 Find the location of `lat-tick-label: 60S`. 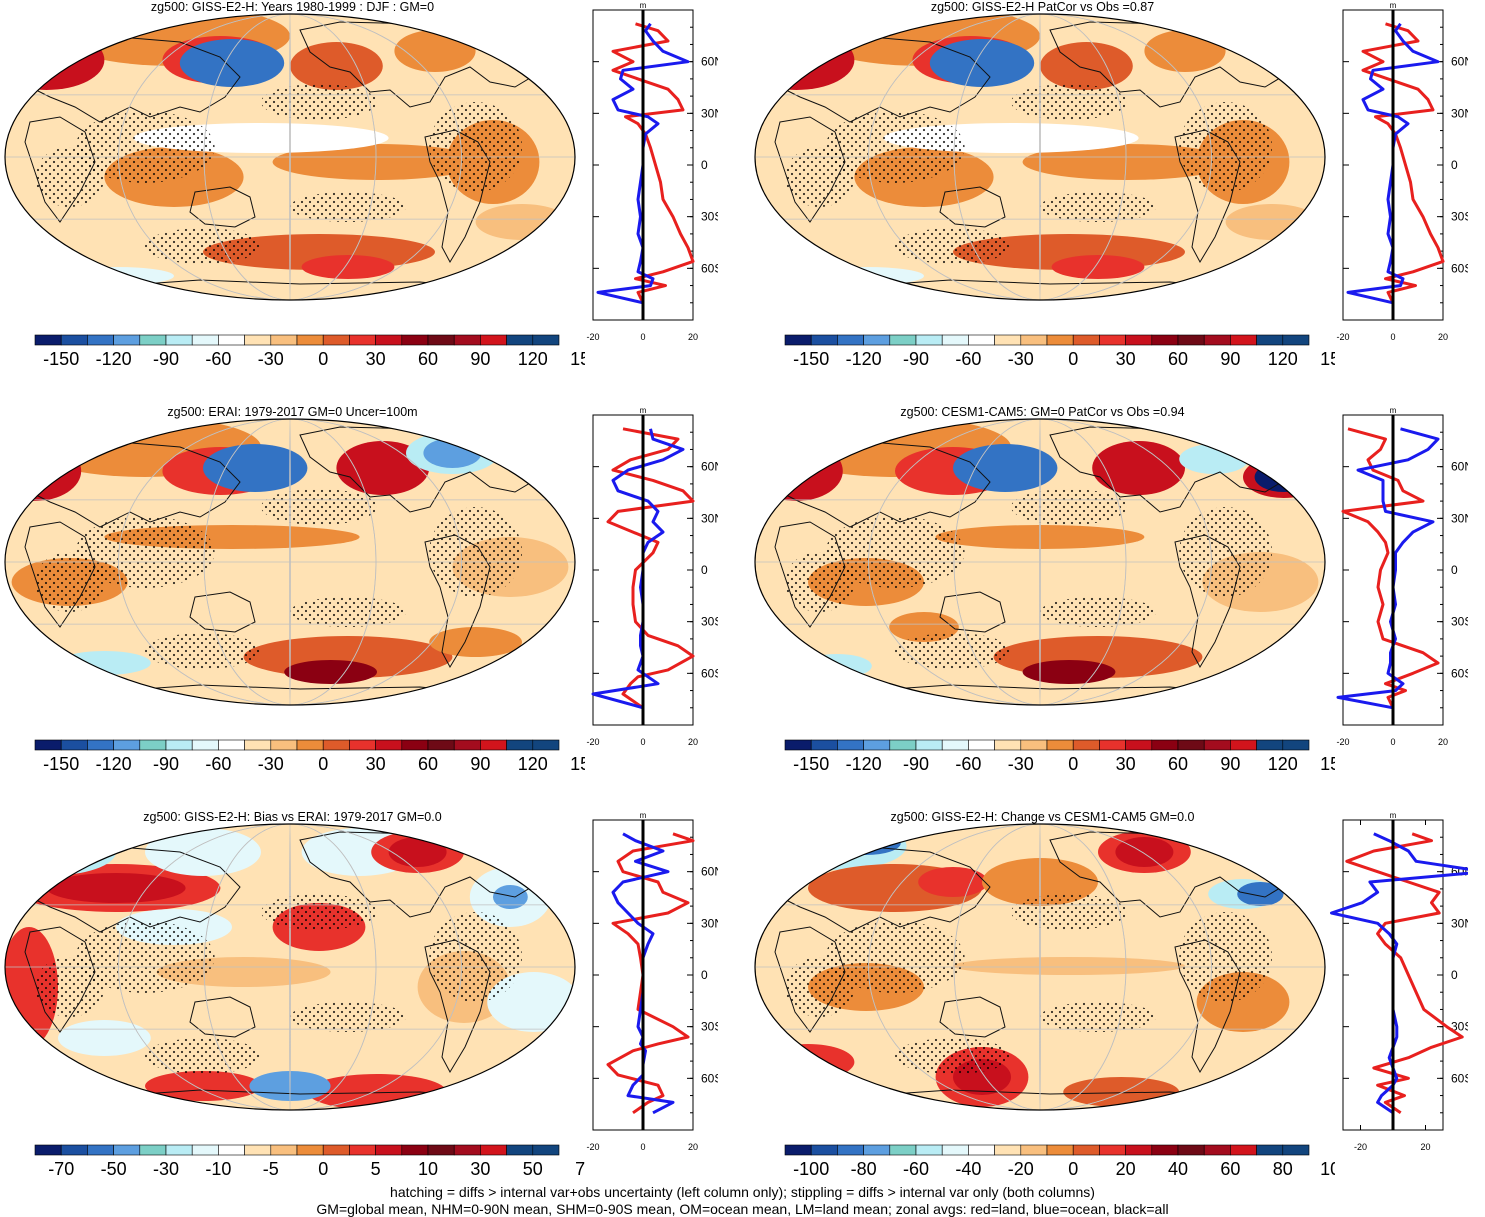

lat-tick-label: 60S is located at coordinates (709, 673).